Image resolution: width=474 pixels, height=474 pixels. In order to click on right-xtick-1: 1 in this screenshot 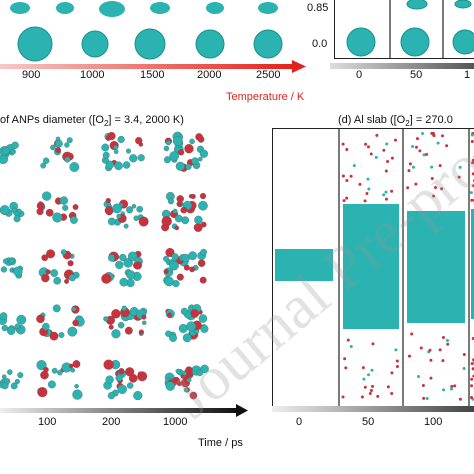, I will do `click(467, 75)`.